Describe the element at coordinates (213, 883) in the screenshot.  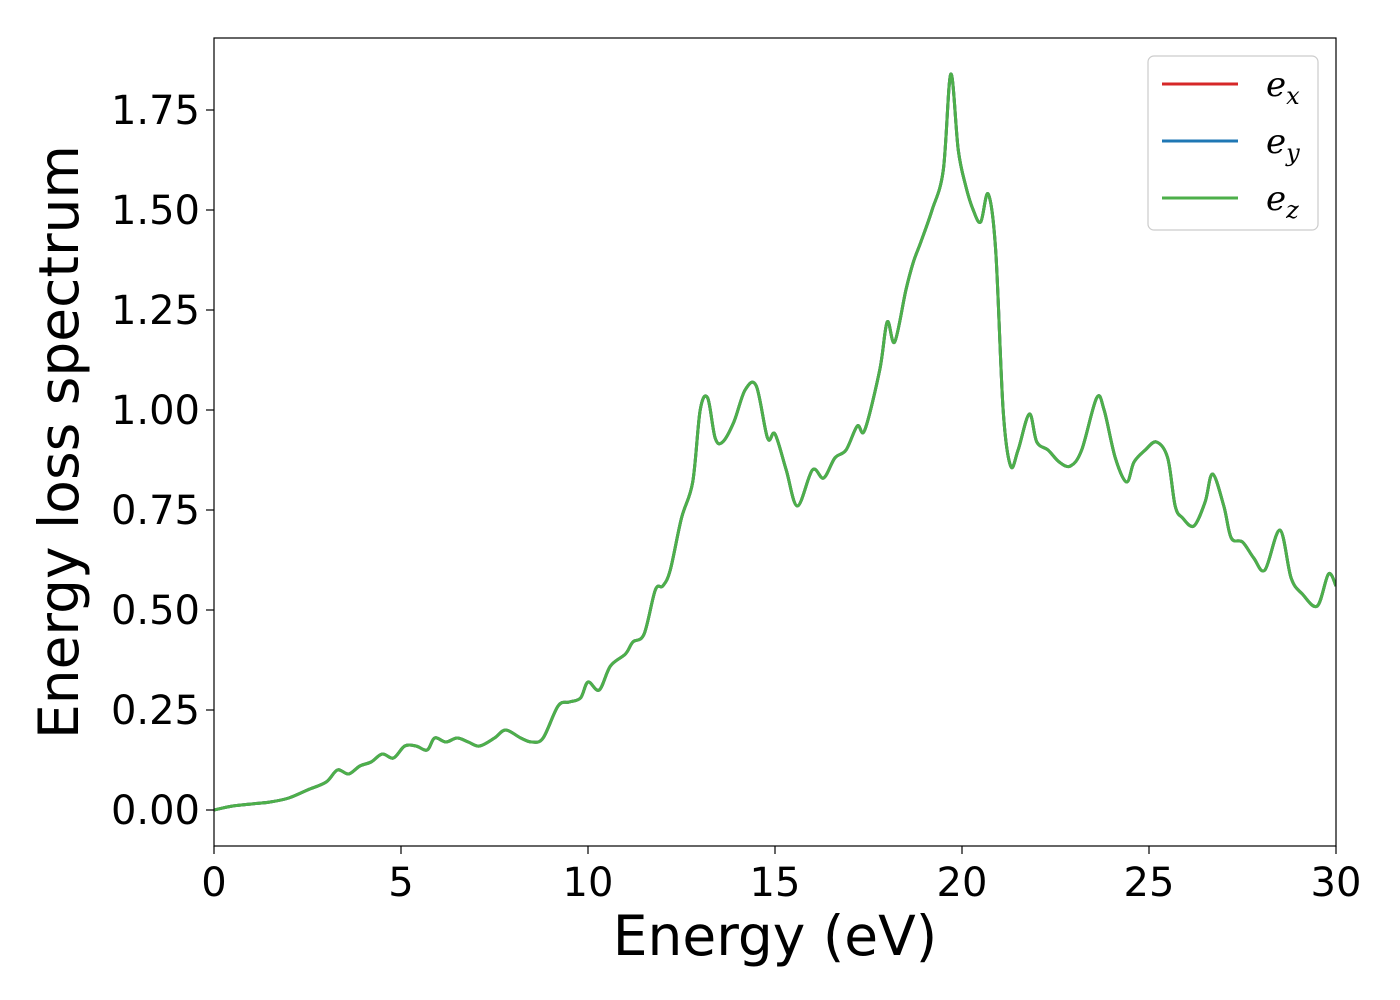
I see `x-tick-label: 0` at that location.